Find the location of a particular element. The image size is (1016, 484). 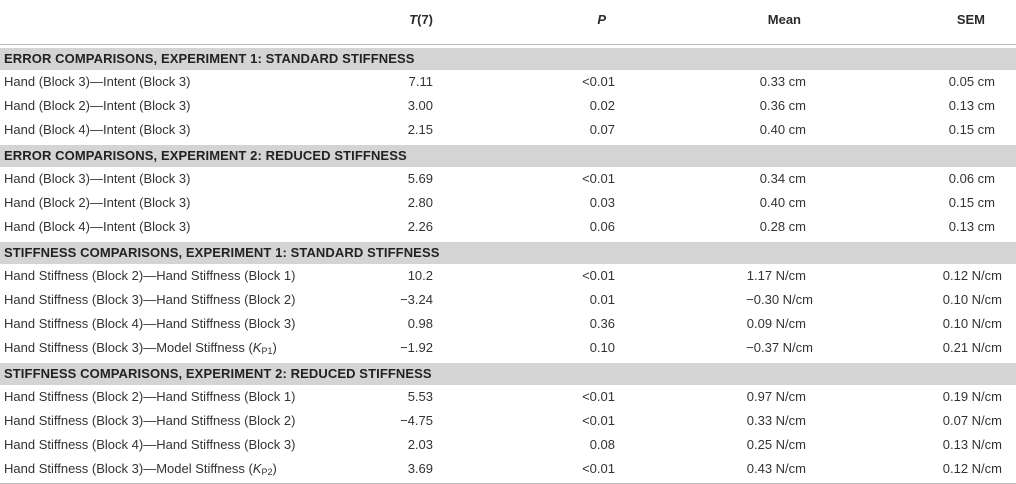

cell-t: 7.11 is located at coordinates (420, 81).